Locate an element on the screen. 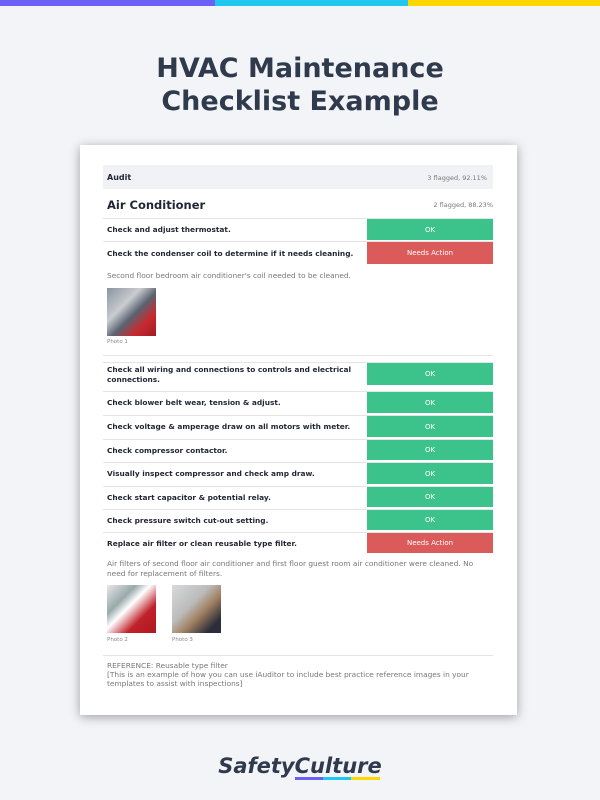 The height and width of the screenshot is (800, 600). checklist-question: Check compressor contactor. is located at coordinates (167, 450).